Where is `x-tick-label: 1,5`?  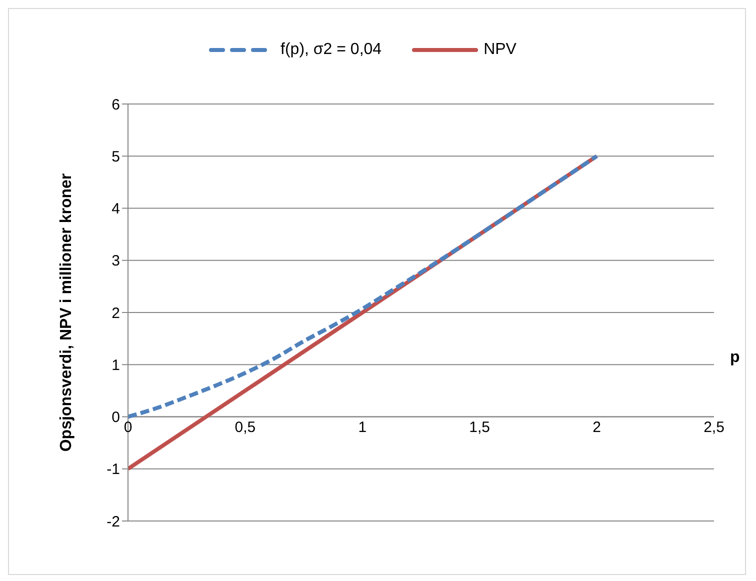
x-tick-label: 1,5 is located at coordinates (479, 427).